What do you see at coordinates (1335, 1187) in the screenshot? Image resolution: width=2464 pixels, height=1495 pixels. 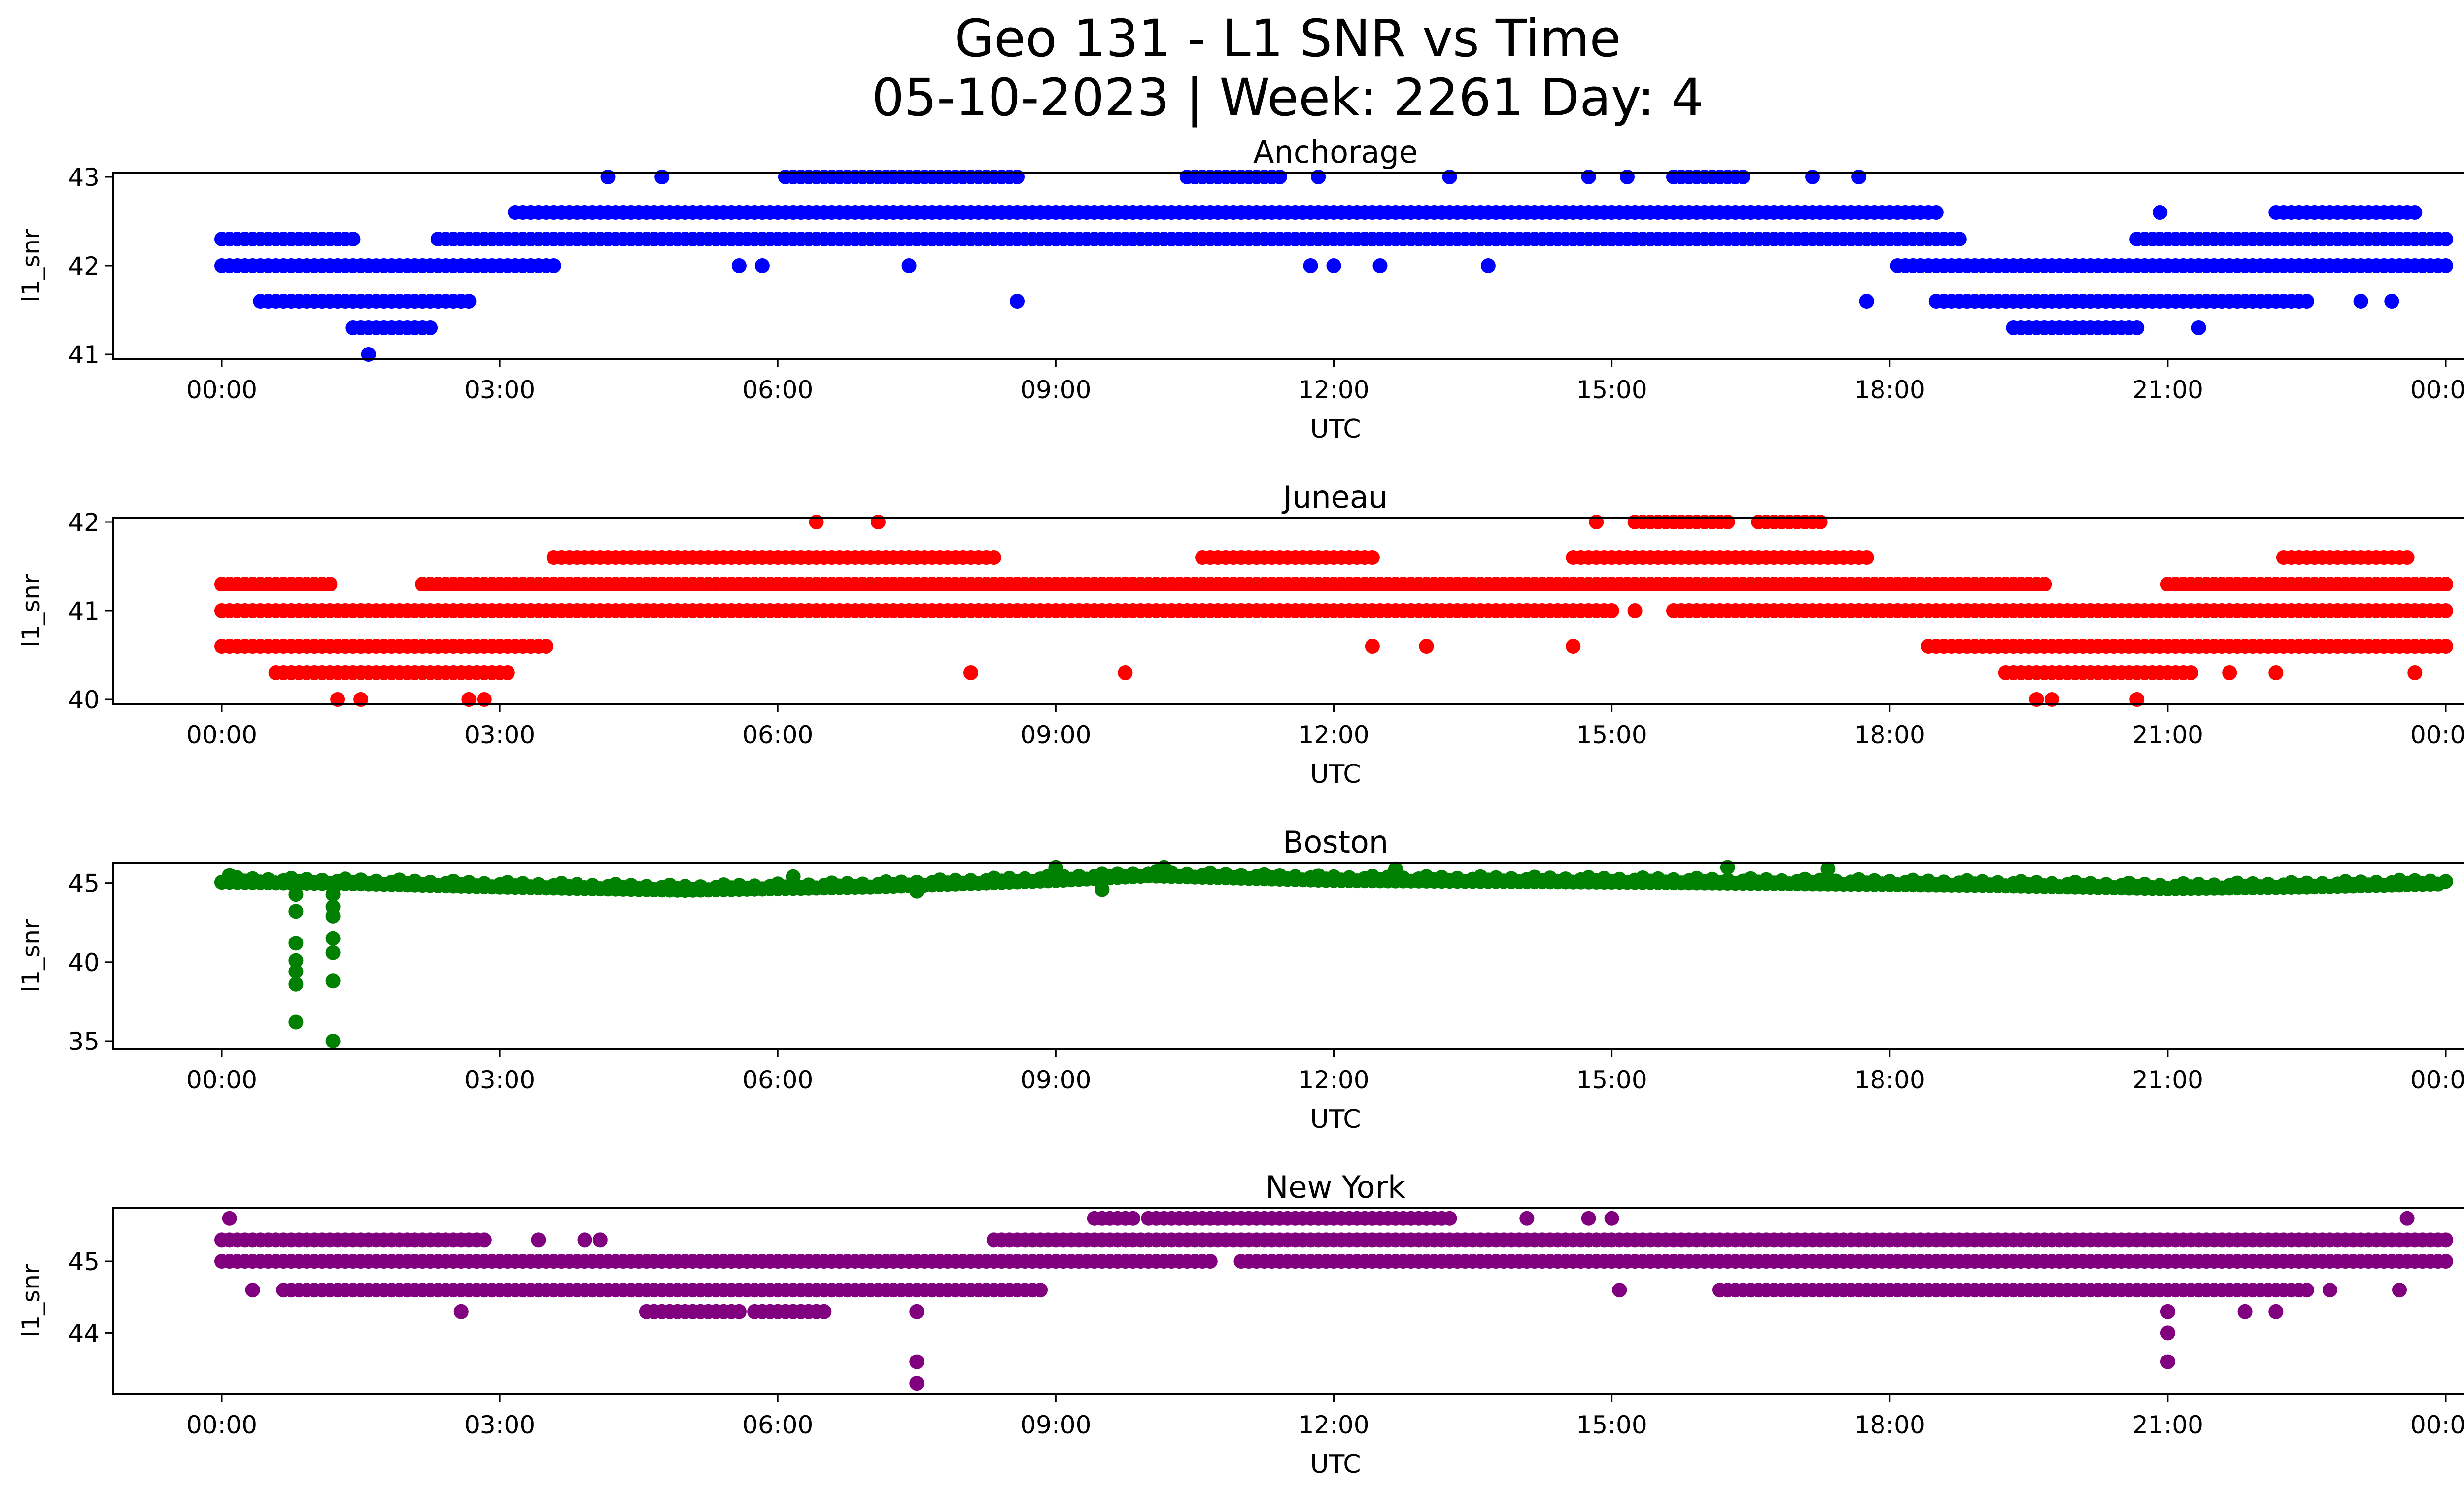 I see `panel-title: New York` at bounding box center [1335, 1187].